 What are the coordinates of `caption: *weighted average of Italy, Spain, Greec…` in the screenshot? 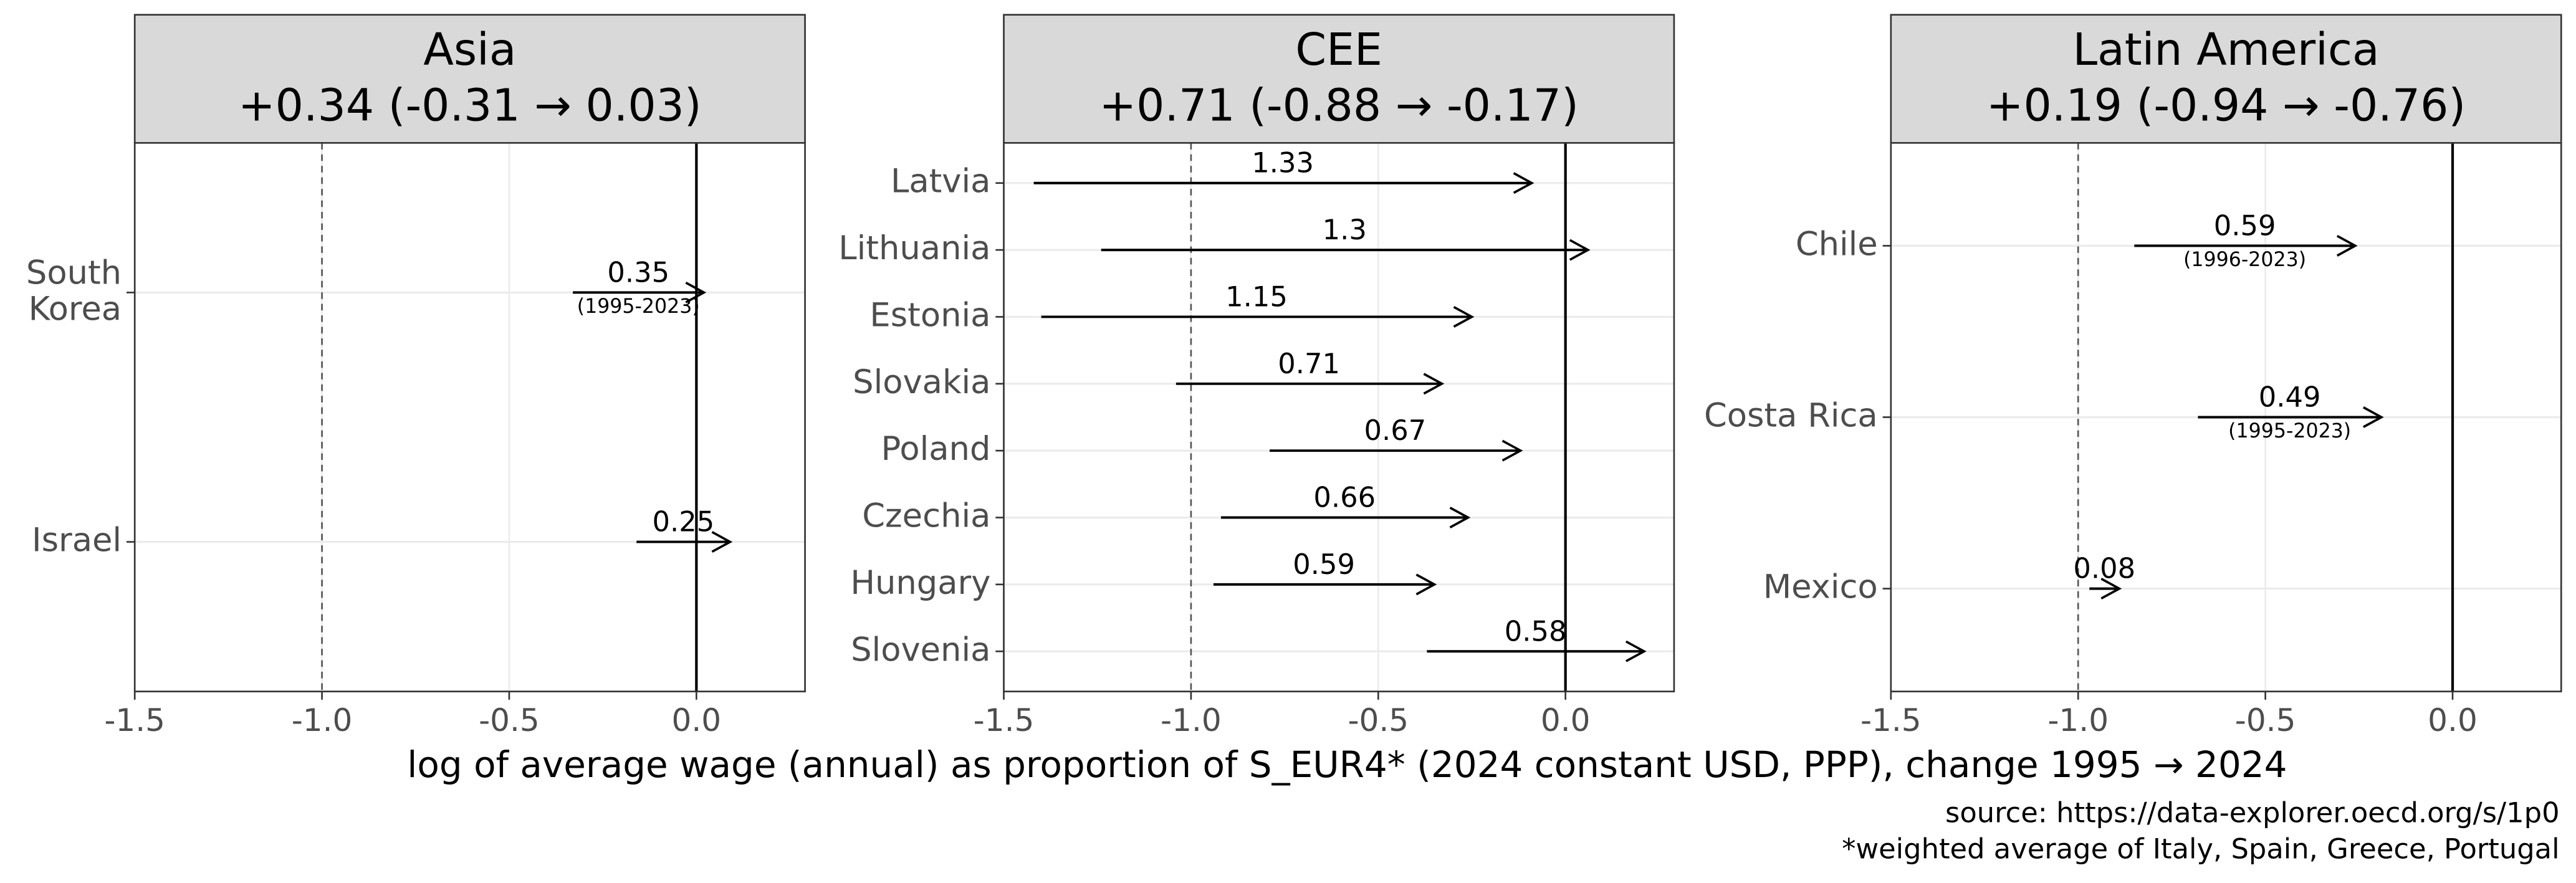 It's located at (2201, 848).